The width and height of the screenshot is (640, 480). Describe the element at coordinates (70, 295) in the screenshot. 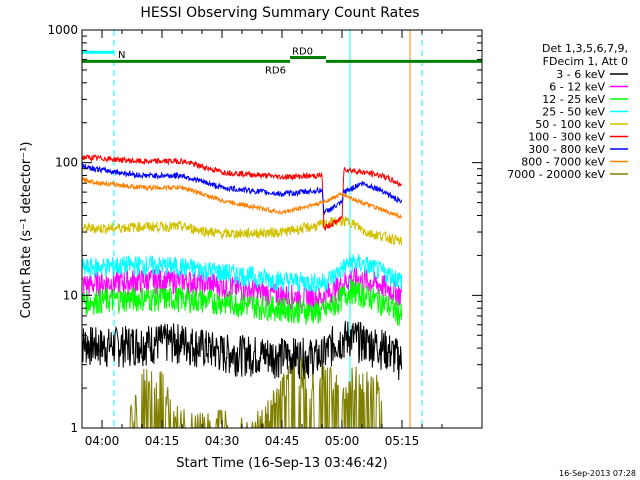

I see `y-tick-label: 10` at that location.